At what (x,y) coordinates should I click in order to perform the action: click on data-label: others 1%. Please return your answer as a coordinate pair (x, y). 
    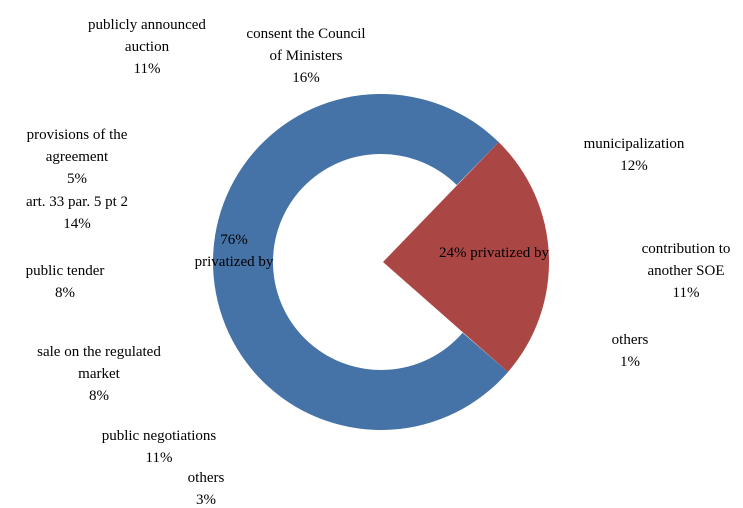
    Looking at the image, I should click on (630, 351).